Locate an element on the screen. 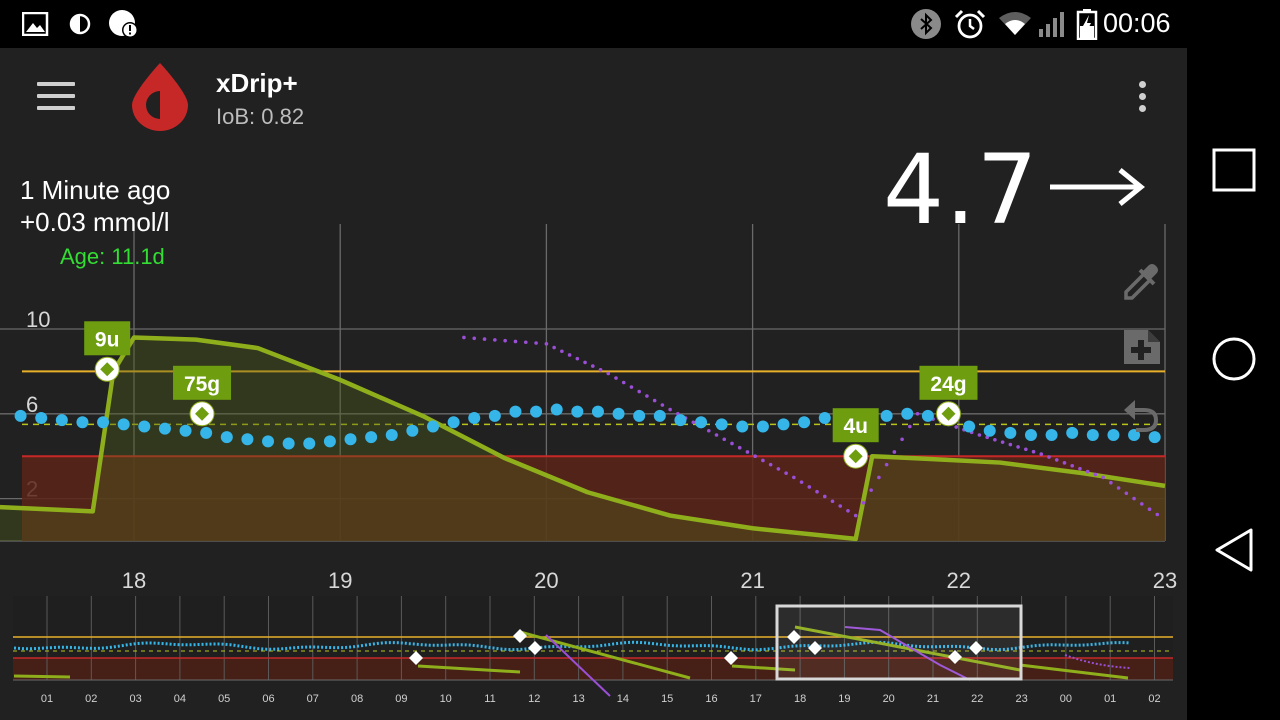 The image size is (1280, 720). preview-low-band is located at coordinates (593, 669).